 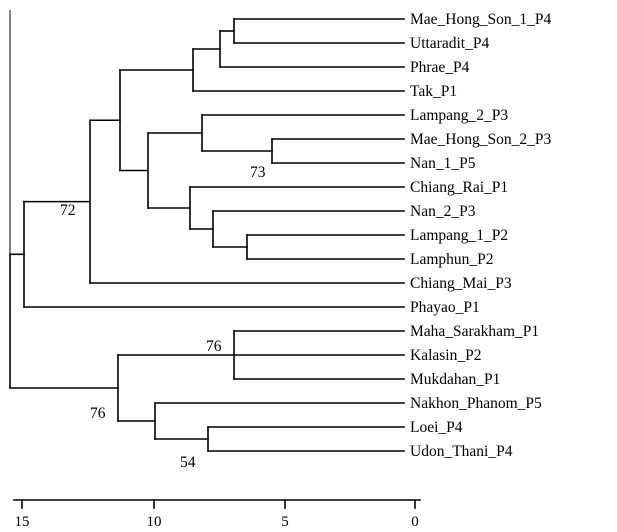 What do you see at coordinates (459, 187) in the screenshot?
I see `leaf-label: Chiang_Rai_P1` at bounding box center [459, 187].